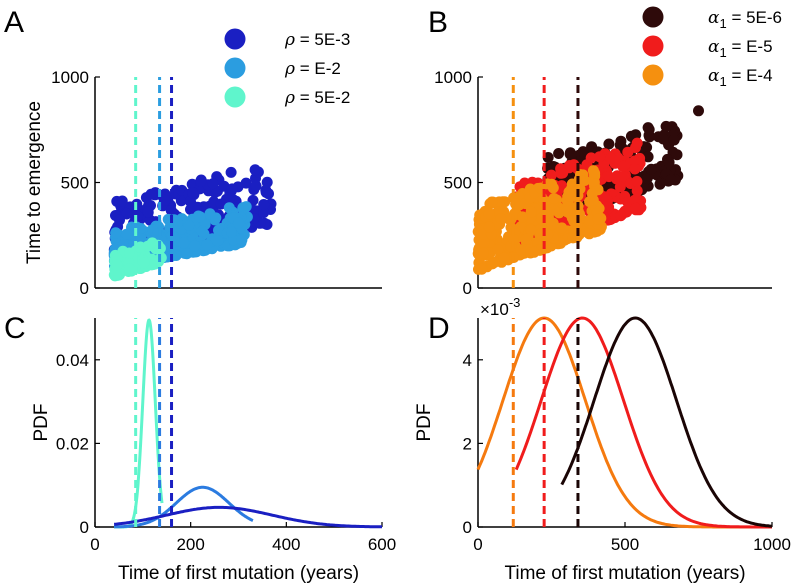 The height and width of the screenshot is (586, 802). Describe the element at coordinates (382, 544) in the screenshot. I see `x-tick-label: 600` at that location.